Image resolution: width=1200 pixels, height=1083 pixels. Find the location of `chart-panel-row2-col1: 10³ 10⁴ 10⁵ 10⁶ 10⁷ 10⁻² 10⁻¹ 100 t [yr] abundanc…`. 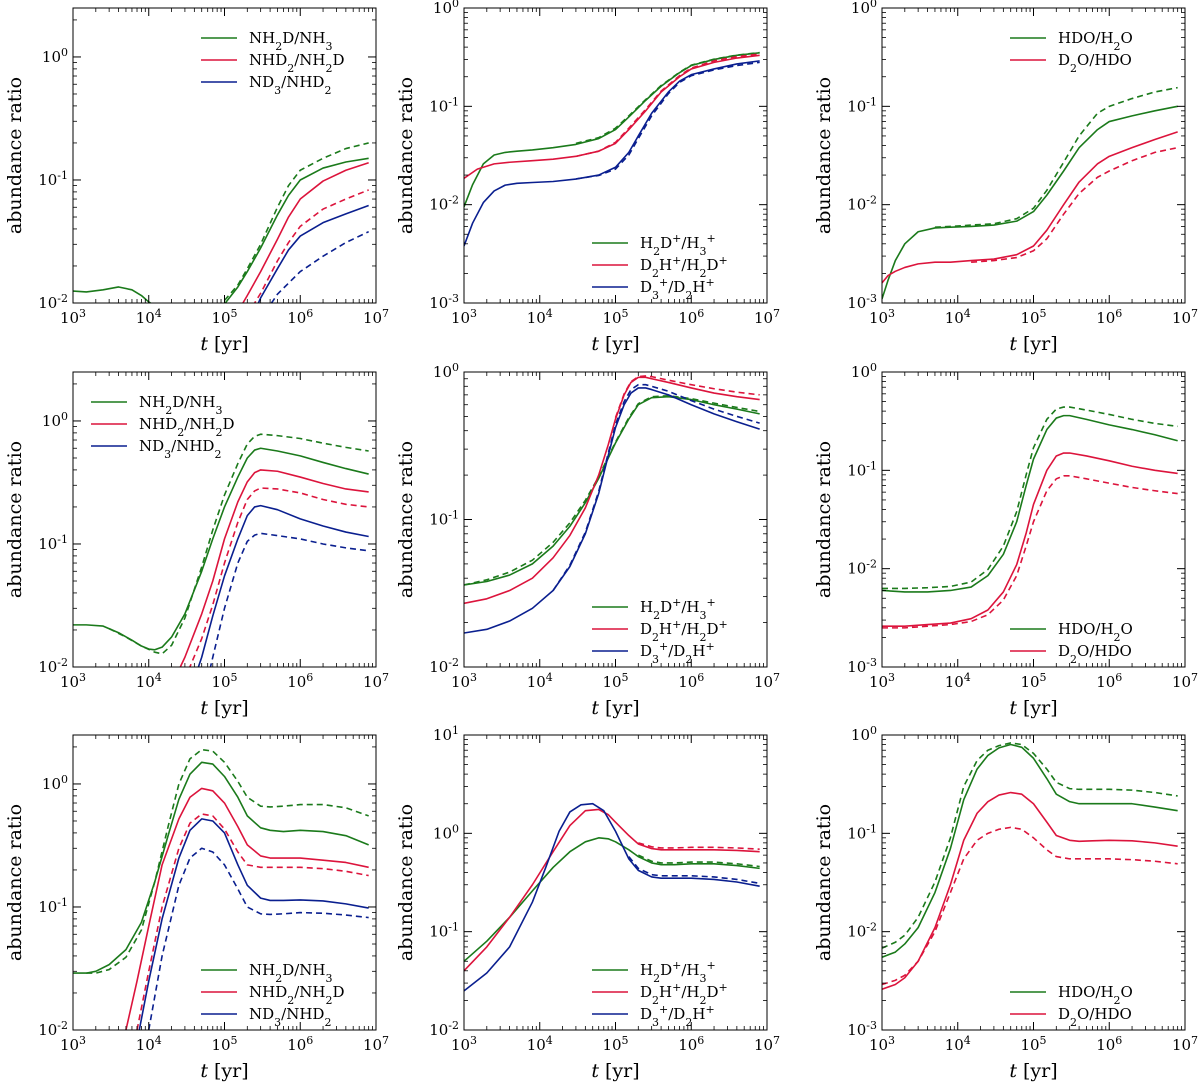

chart-panel-row2-col1: 10³ 10⁴ 10⁵ 10⁶ 10⁷ 10⁻² 10⁻¹ 100 t [yr] abundanc… is located at coordinates (196, 545).